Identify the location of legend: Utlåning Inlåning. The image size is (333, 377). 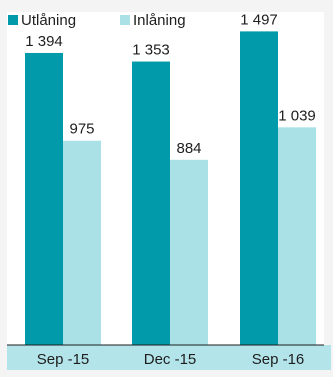
(97, 20).